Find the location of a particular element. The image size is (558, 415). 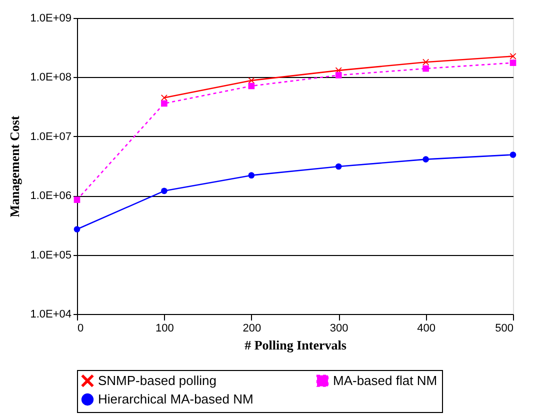

y-tick-label: 1.0E+06 is located at coordinates (51, 196).